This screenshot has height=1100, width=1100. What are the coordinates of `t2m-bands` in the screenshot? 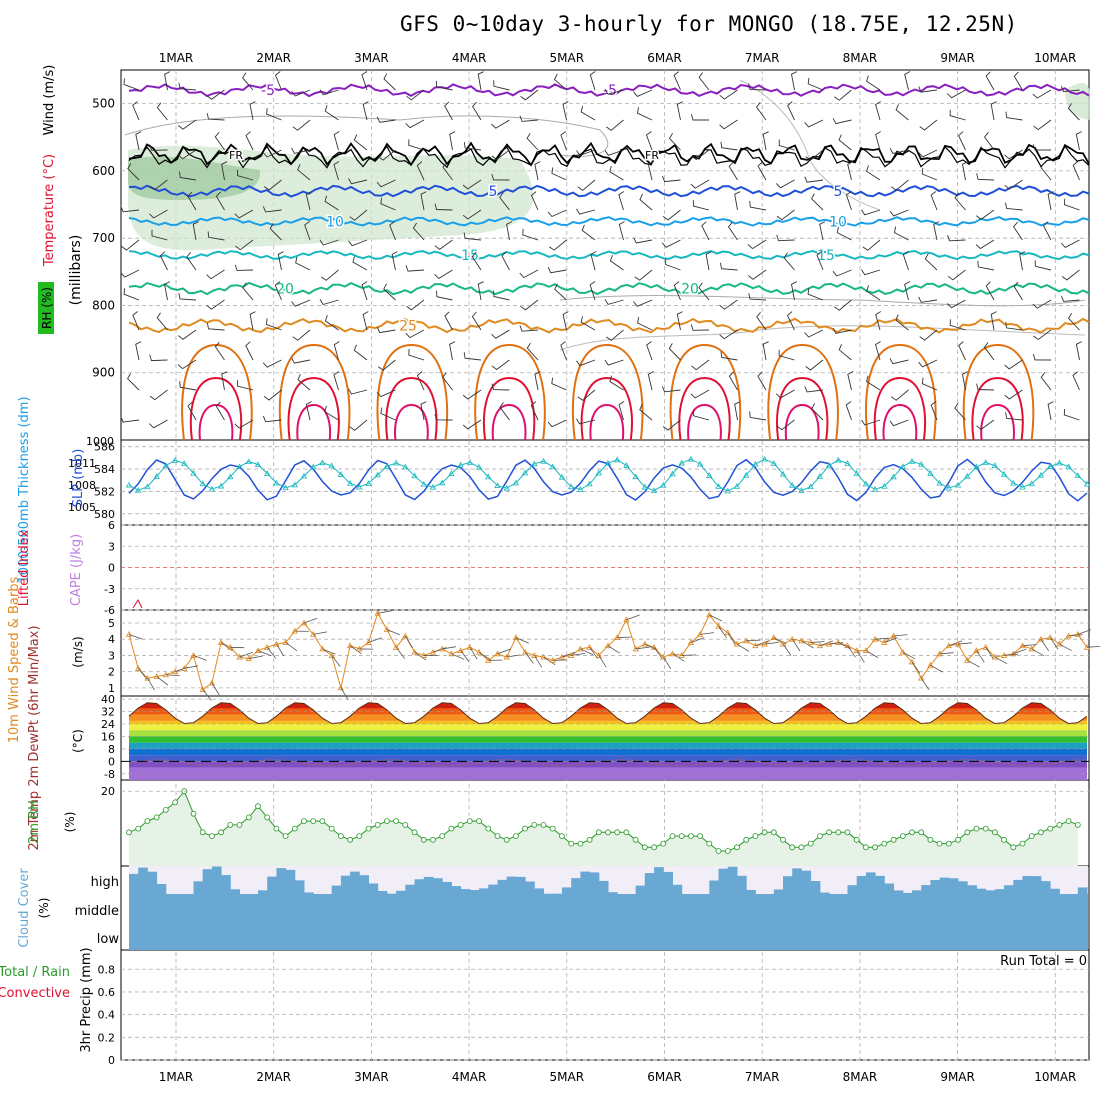 It's located at (608, 741).